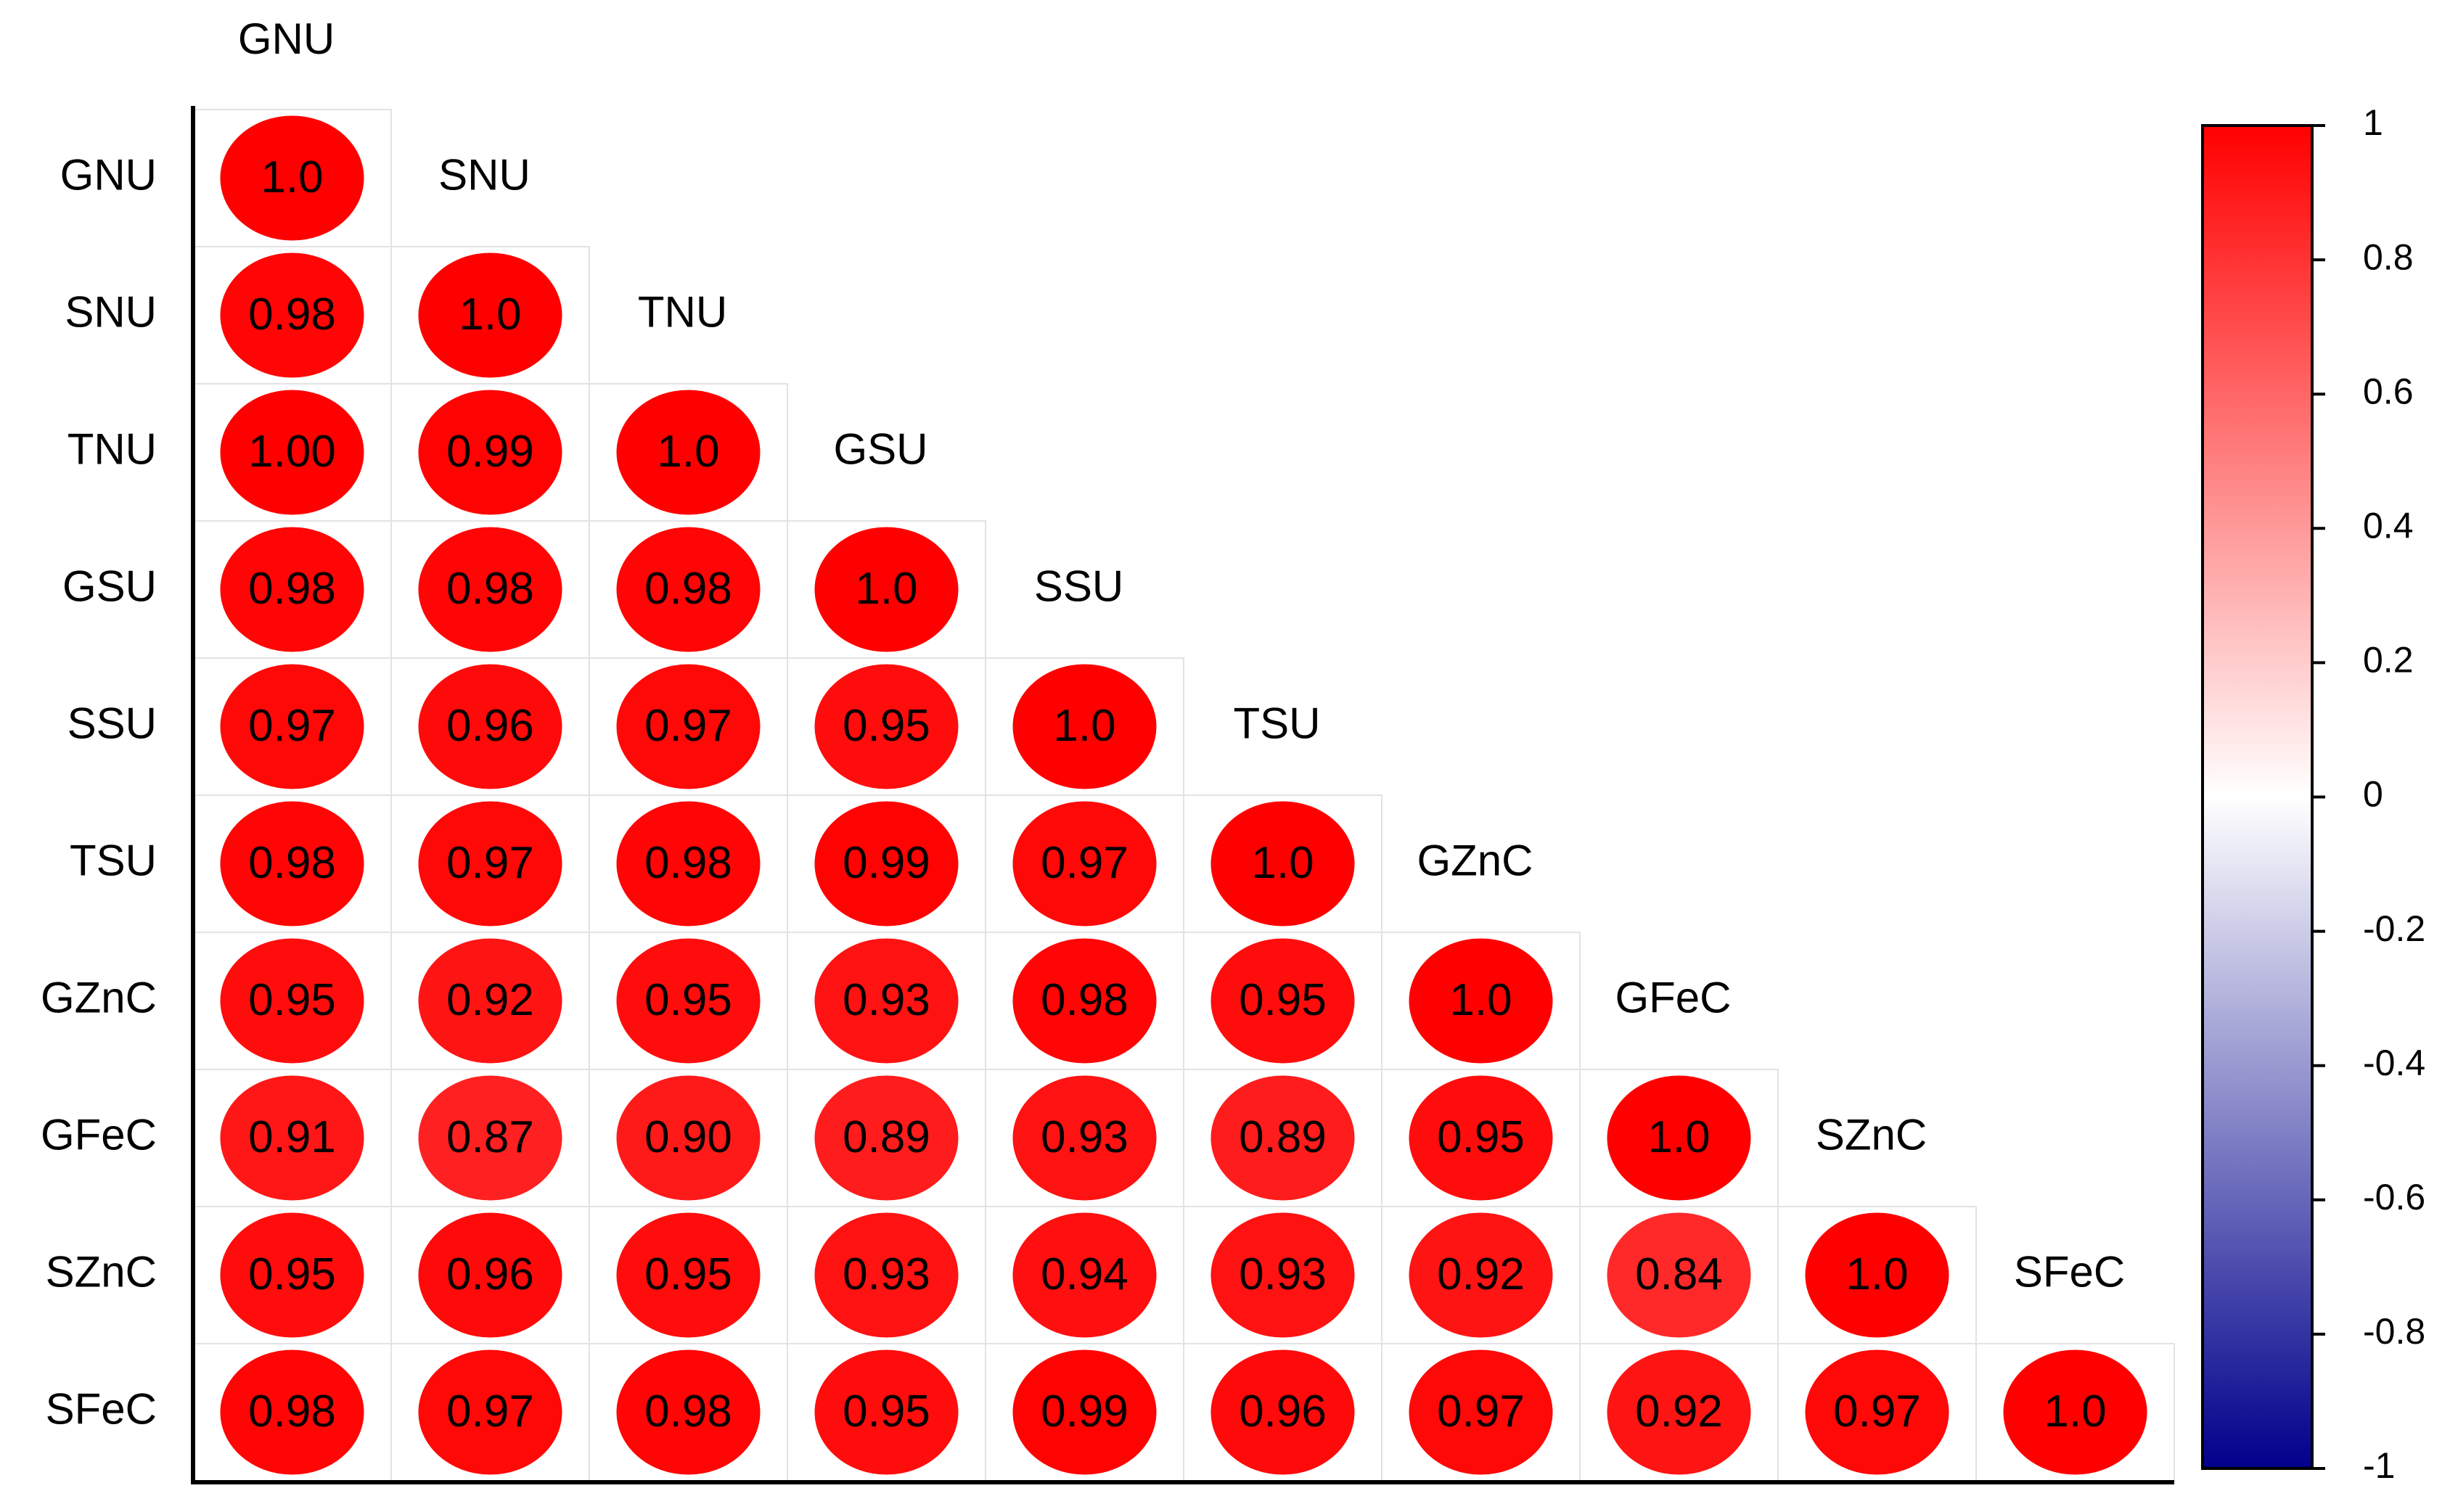 The width and height of the screenshot is (2458, 1512). I want to click on colorbar-tick-label: 0.8, so click(2388, 257).